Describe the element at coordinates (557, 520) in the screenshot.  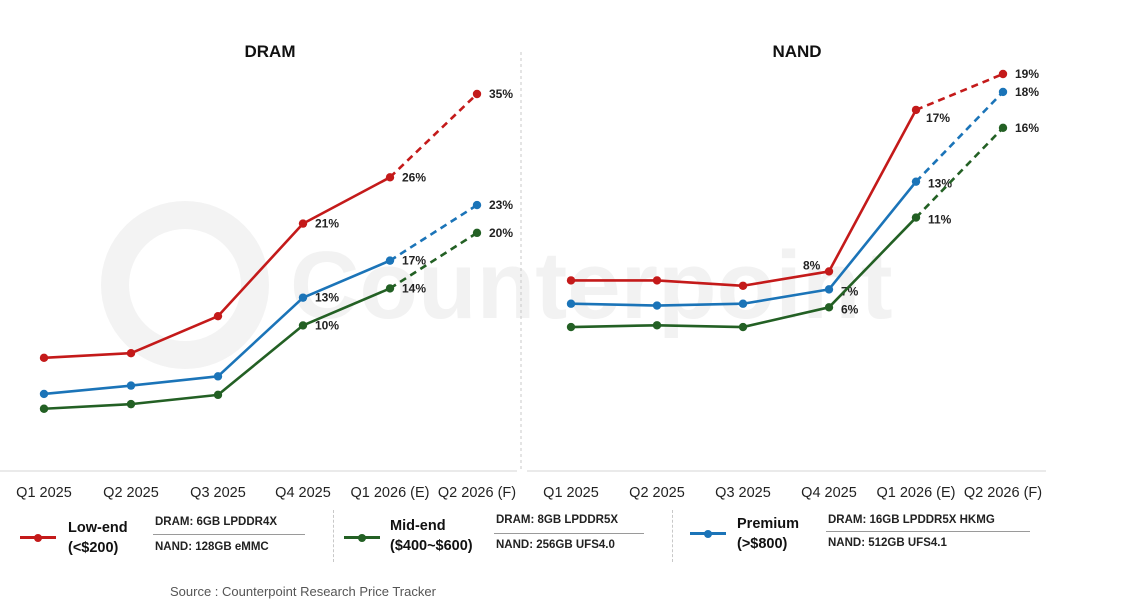
I see `legend-dram-spec-mid-end: DRAM: 8GB LPDDR5X` at that location.